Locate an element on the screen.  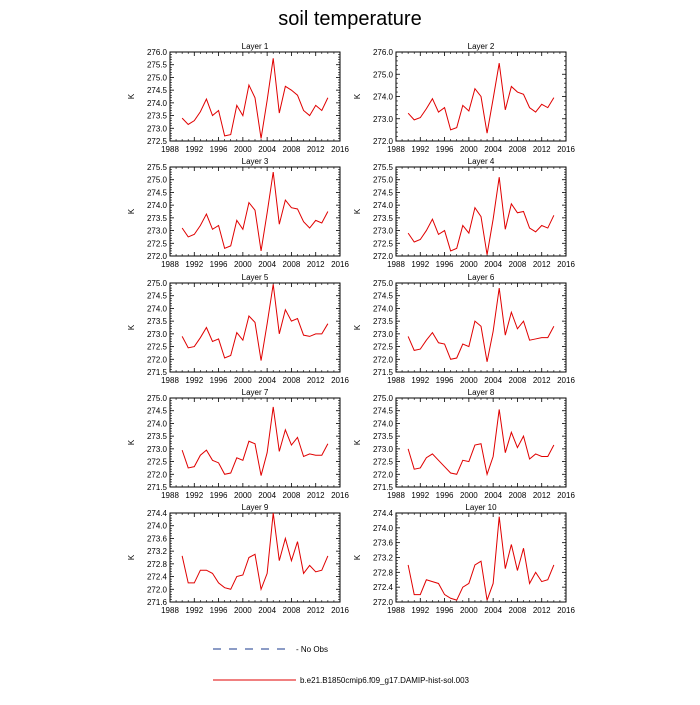
panel-2-x-tick-label: 1996 is located at coordinates (445, 149).